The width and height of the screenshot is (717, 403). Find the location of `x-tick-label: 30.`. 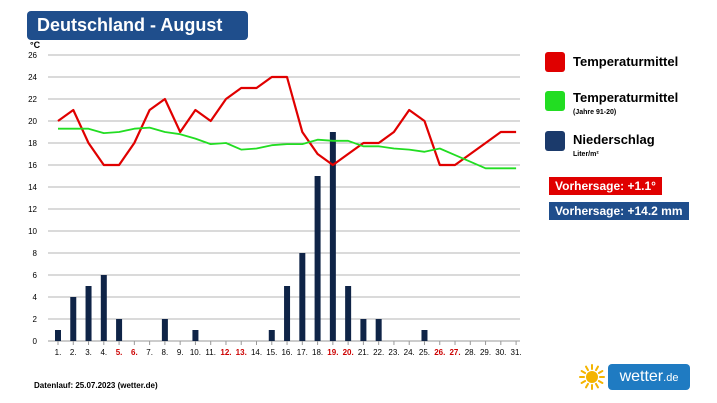

x-tick-label: 30. is located at coordinates (500, 352).